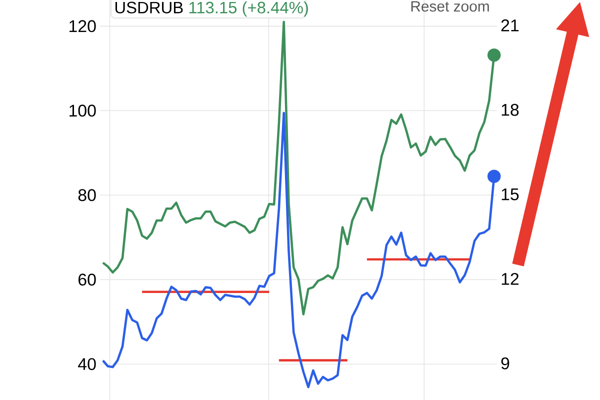 The image size is (600, 400). I want to click on y-tick-label: 60, so click(87, 280).